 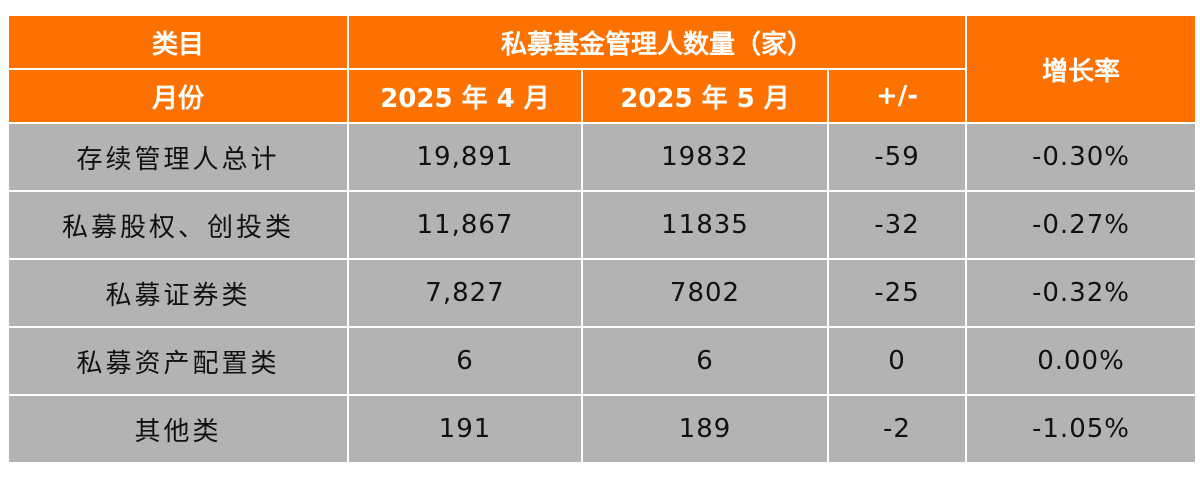 I want to click on cell-may: 189, so click(x=705, y=429).